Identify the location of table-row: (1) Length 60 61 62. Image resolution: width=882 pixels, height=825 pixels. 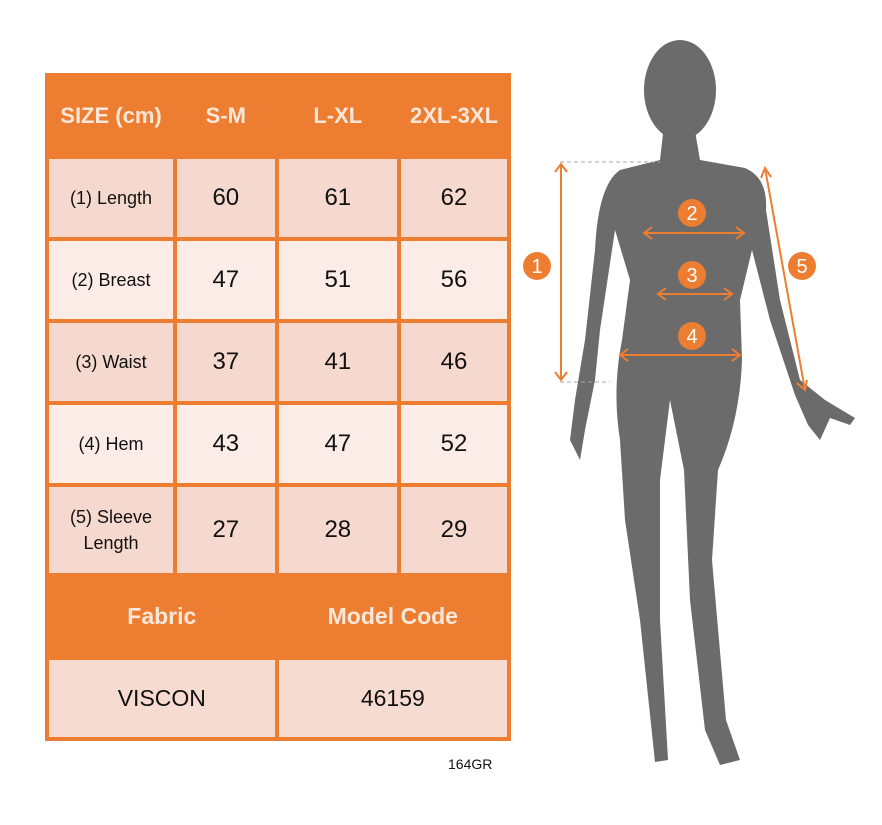
(278, 198).